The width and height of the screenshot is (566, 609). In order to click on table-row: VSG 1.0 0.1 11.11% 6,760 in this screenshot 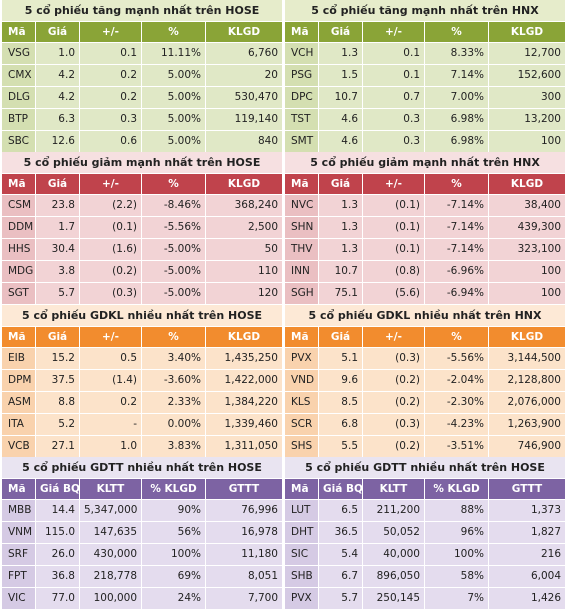, I will do `click(142, 53)`.